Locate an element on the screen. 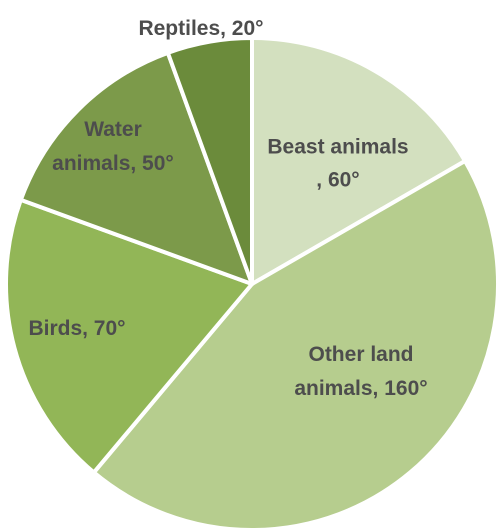 The height and width of the screenshot is (532, 498). slice-label-other-land-animals: Other land animals, 160° is located at coordinates (360, 371).